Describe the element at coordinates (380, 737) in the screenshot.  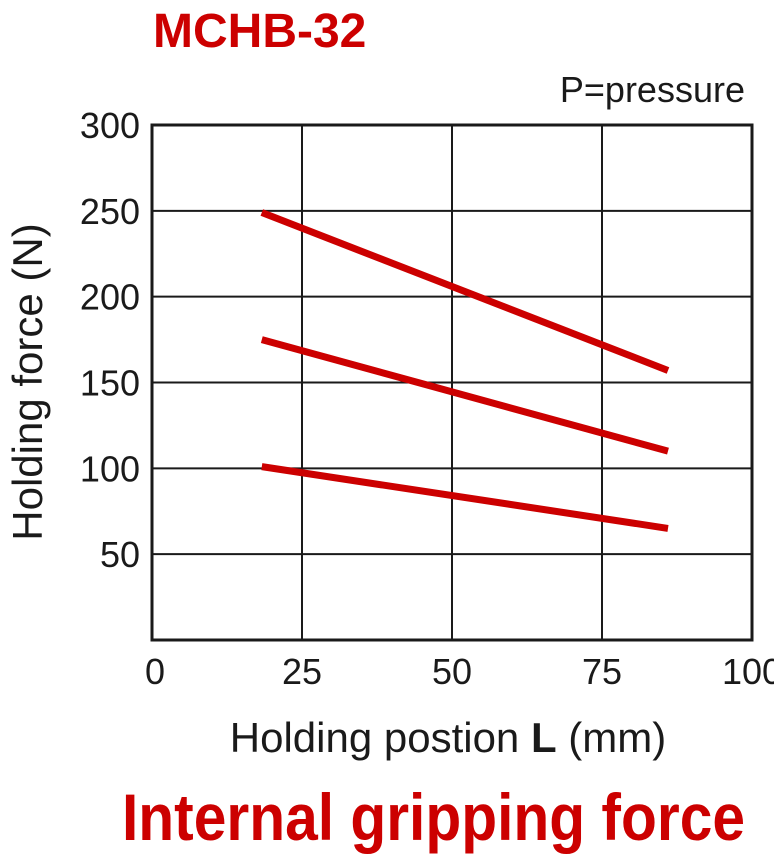
I see `x-axis-label-part: Holding postion` at that location.